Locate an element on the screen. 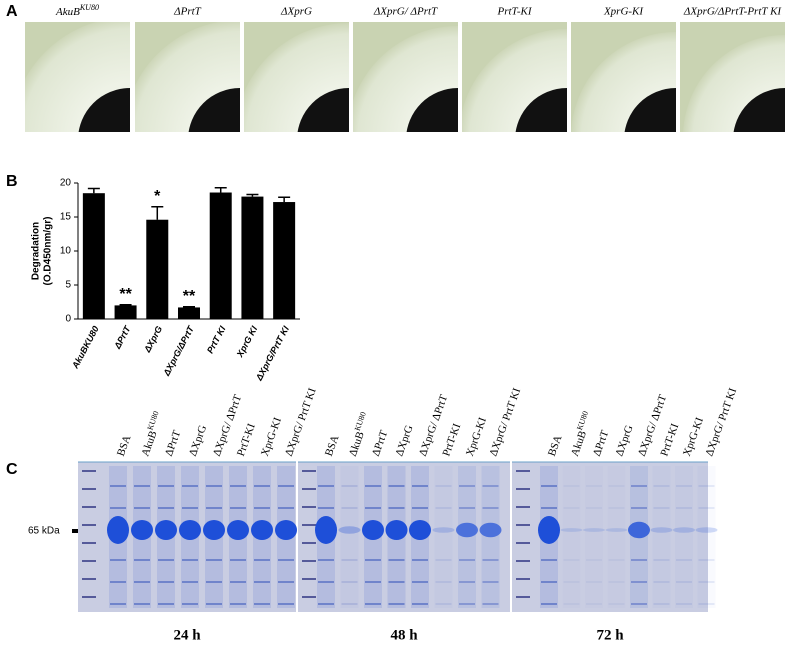 The width and height of the screenshot is (800, 648). image-title: ΔXprG/ΔPrtT-PrtT KI is located at coordinates (732, 12).